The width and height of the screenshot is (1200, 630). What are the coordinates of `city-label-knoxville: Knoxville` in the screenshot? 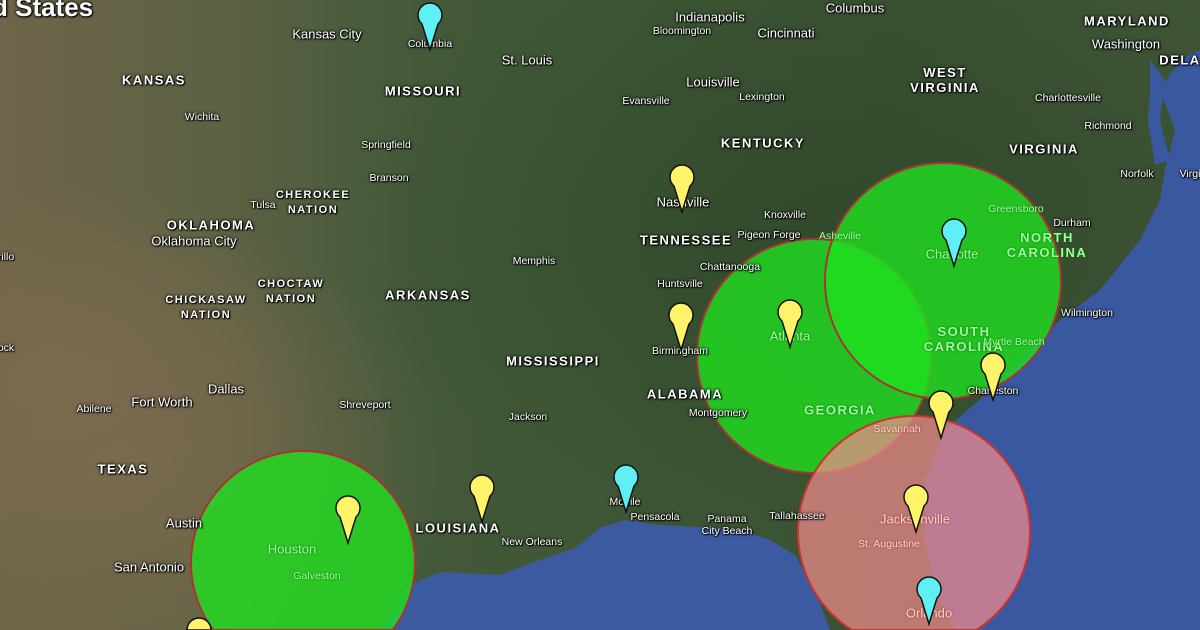 It's located at (785, 215).